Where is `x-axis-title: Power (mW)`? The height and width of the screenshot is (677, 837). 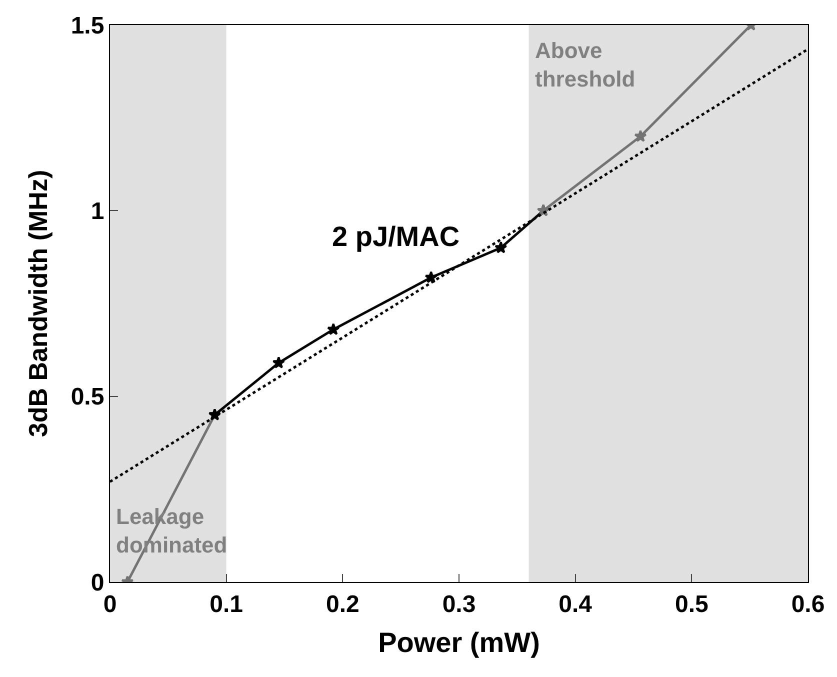 x-axis-title: Power (mW) is located at coordinates (459, 642).